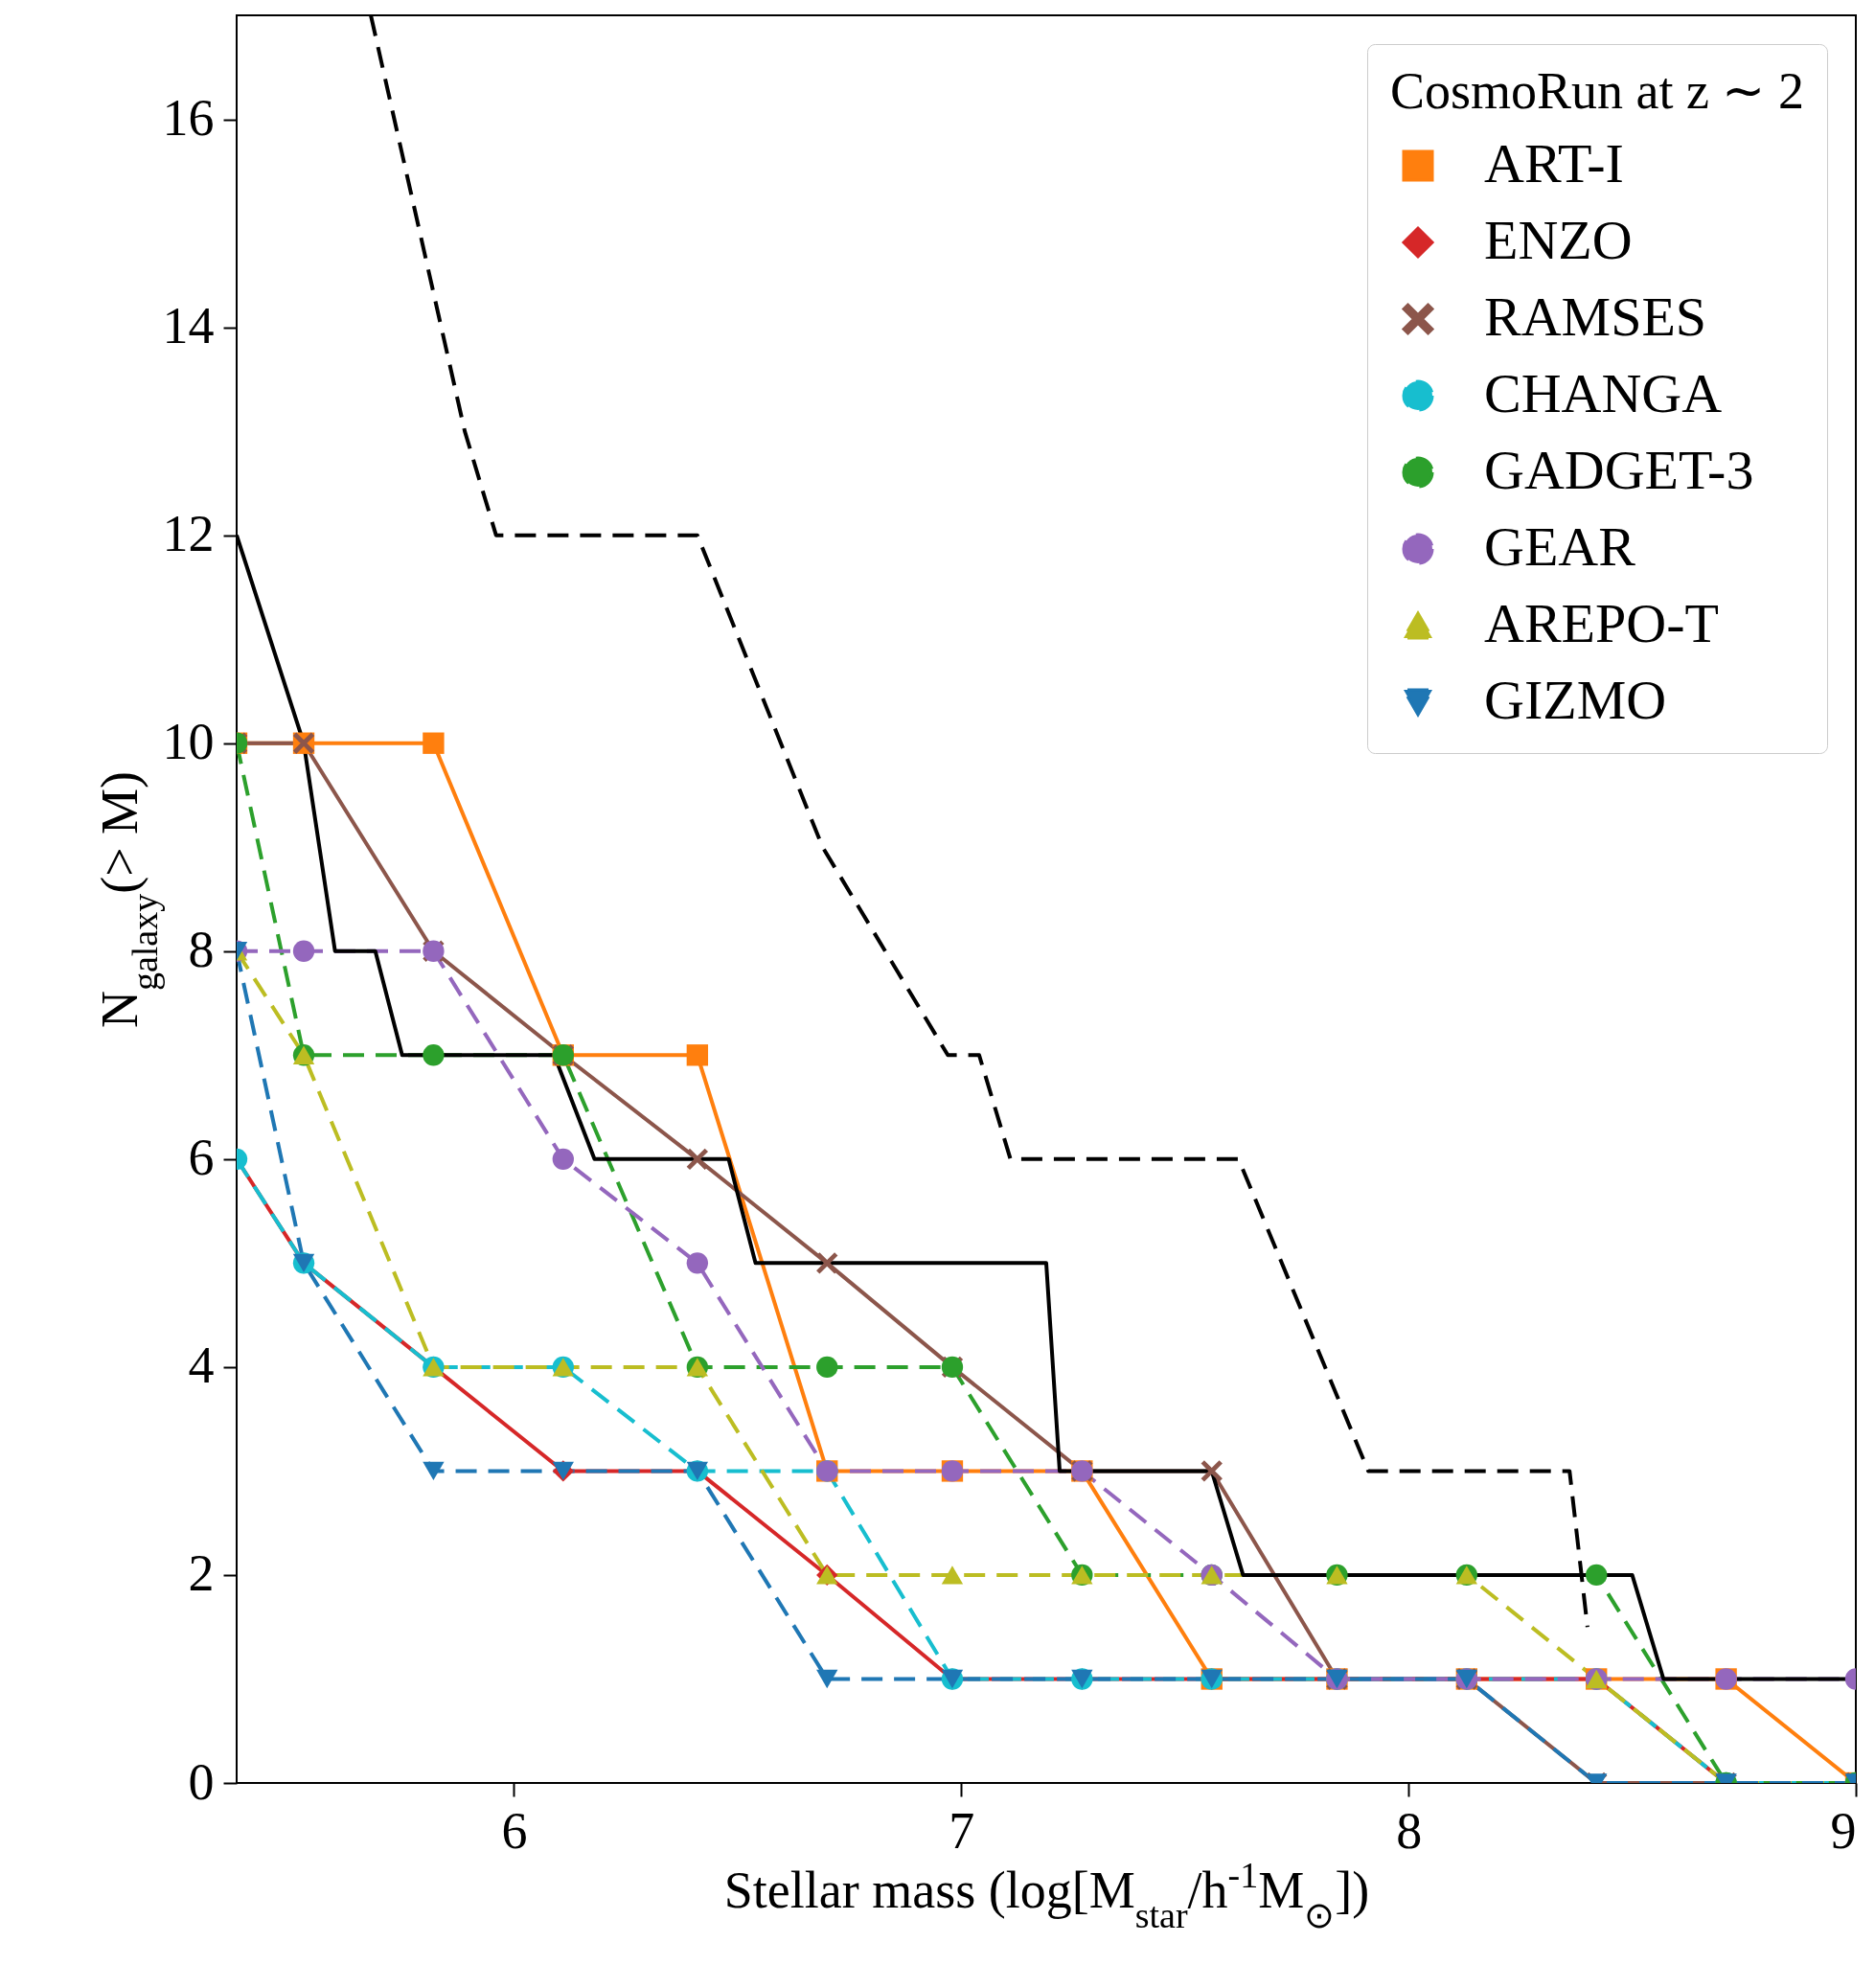 This screenshot has height=1988, width=1875. What do you see at coordinates (1602, 623) in the screenshot?
I see `legend-label: AREPO-T` at bounding box center [1602, 623].